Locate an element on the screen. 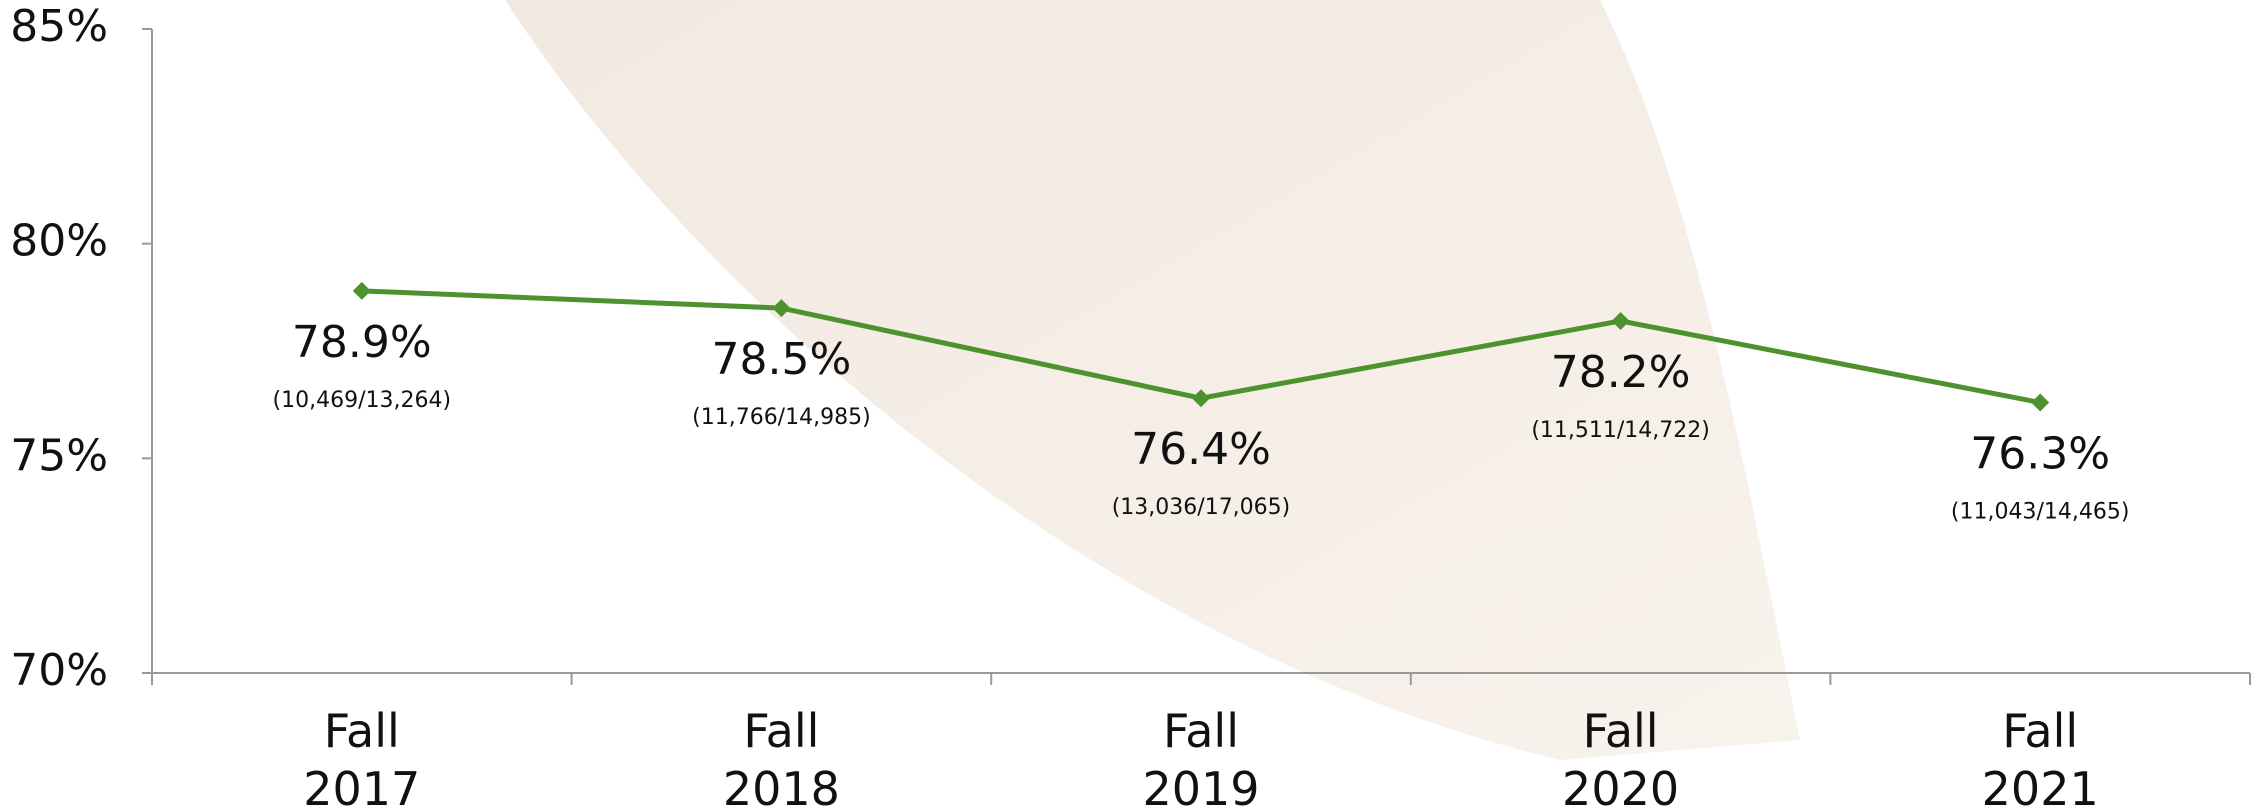 This screenshot has width=2265, height=811. y-tick-label: 85% is located at coordinates (59, 26).